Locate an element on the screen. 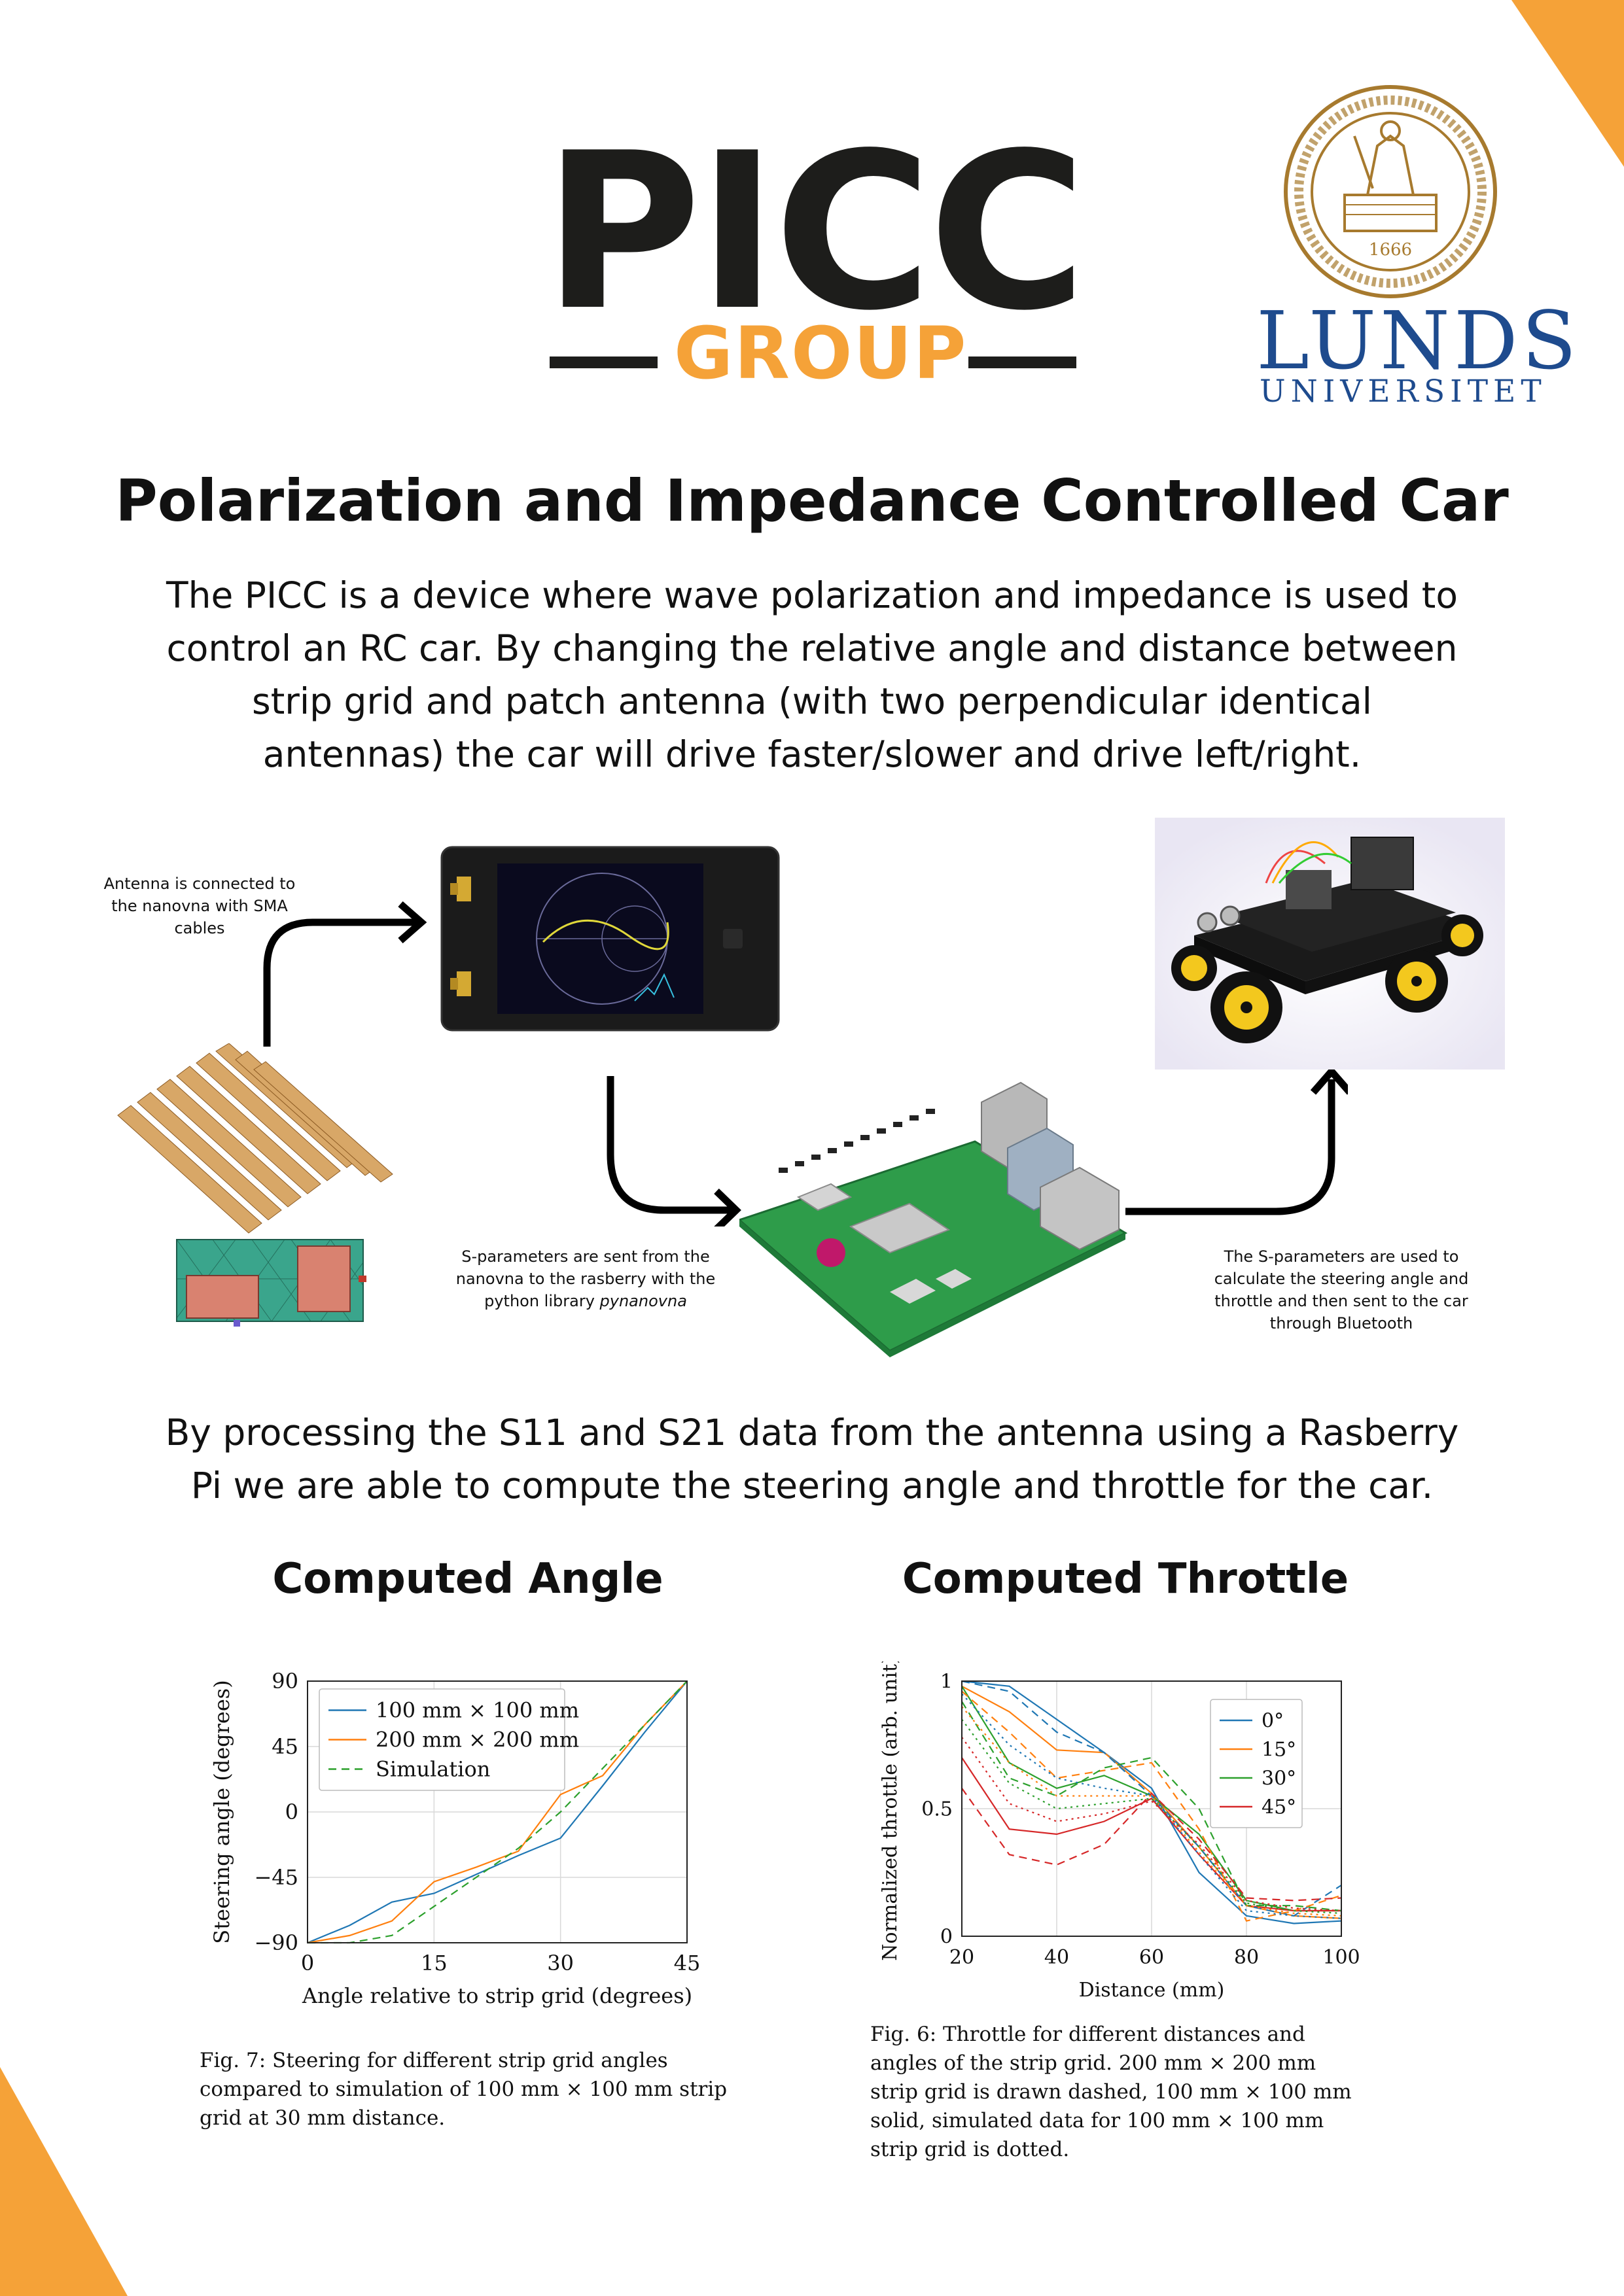  x-tick-label: 80 is located at coordinates (1246, 1957).